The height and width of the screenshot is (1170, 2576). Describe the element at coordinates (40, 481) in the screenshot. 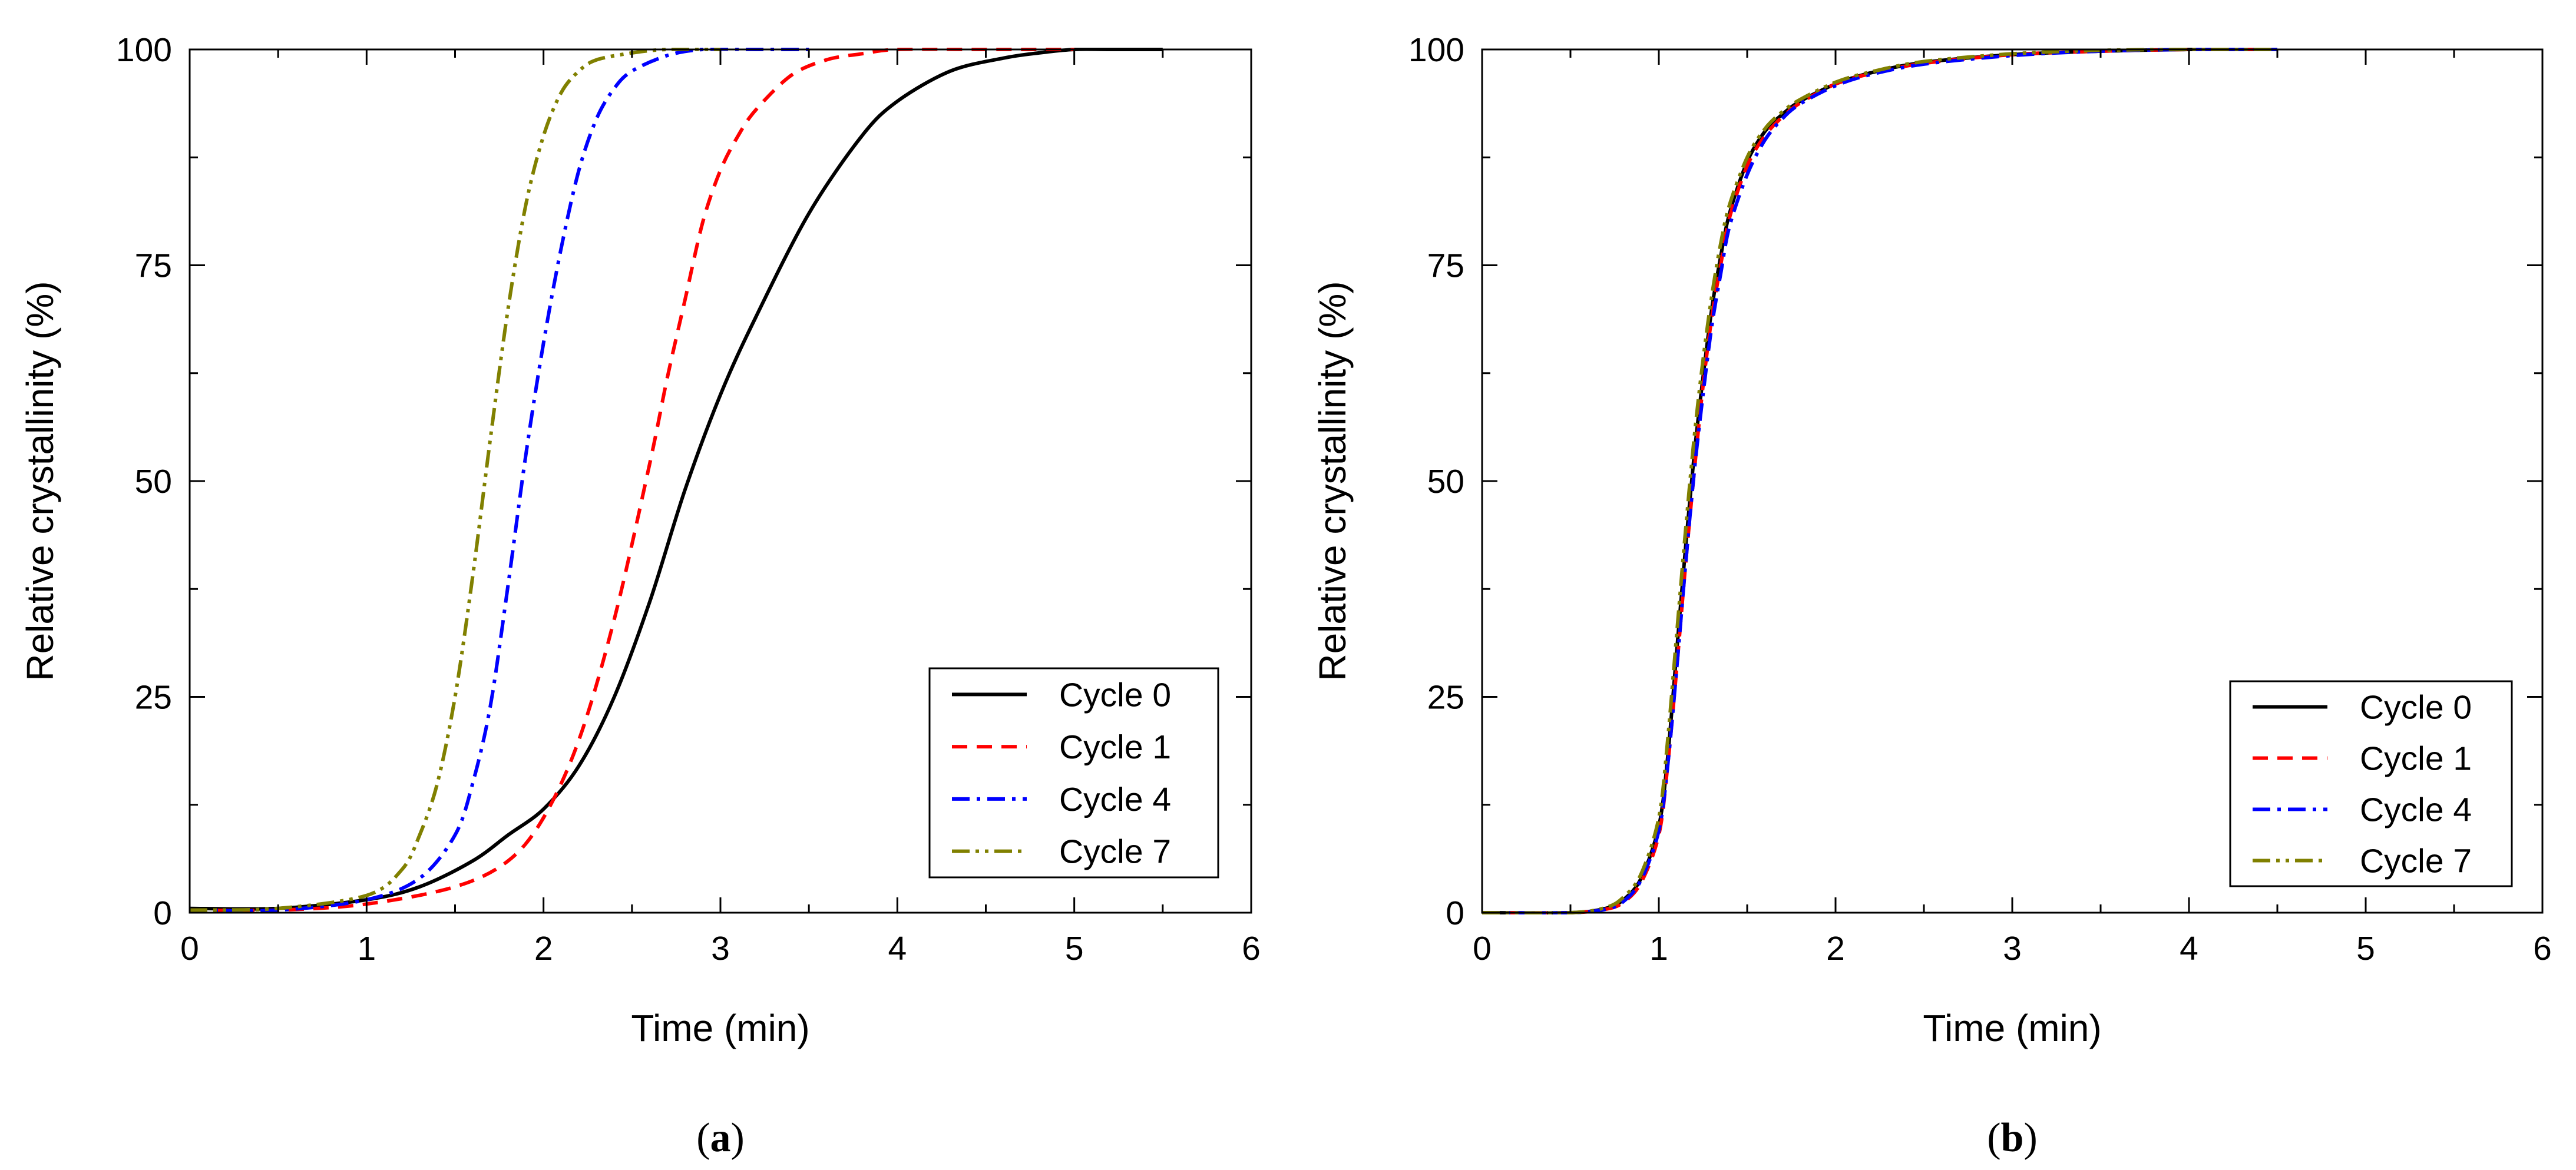

I see `y-axis-title-panel-a: Relative crystallinity (%)` at that location.